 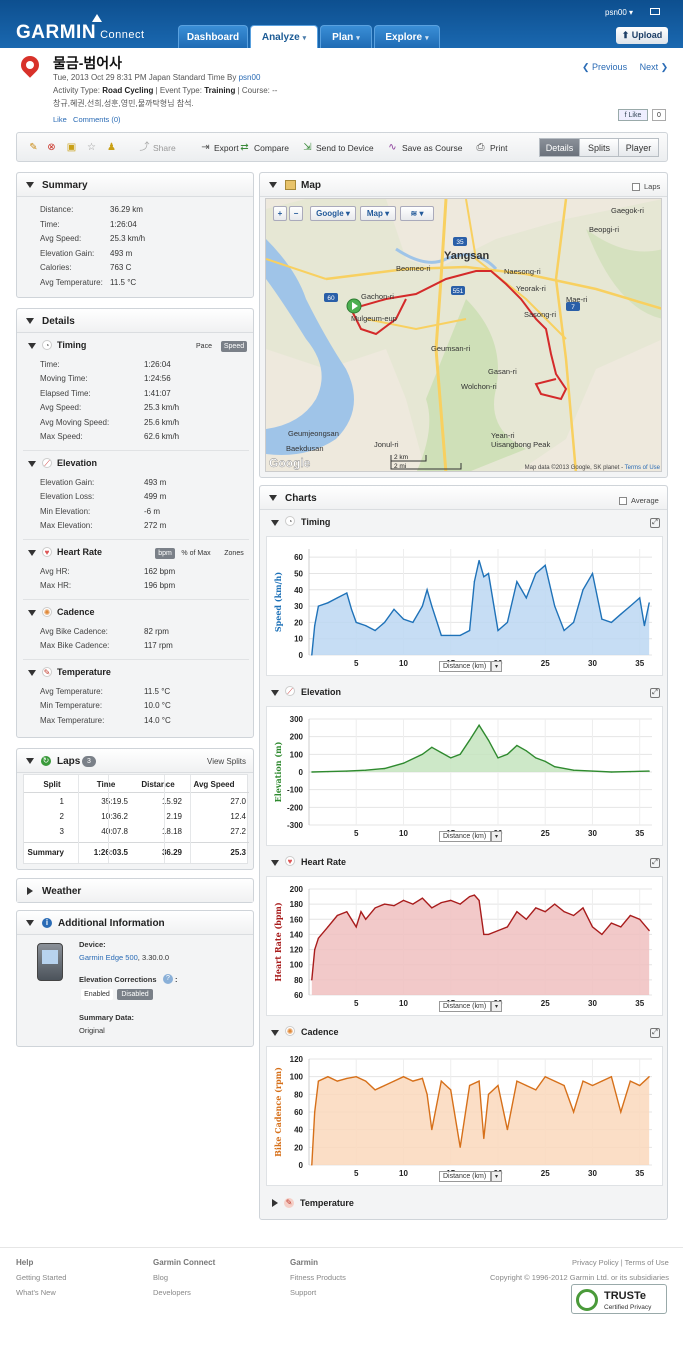 I want to click on activity-title: 물금-범어사, so click(x=88, y=63).